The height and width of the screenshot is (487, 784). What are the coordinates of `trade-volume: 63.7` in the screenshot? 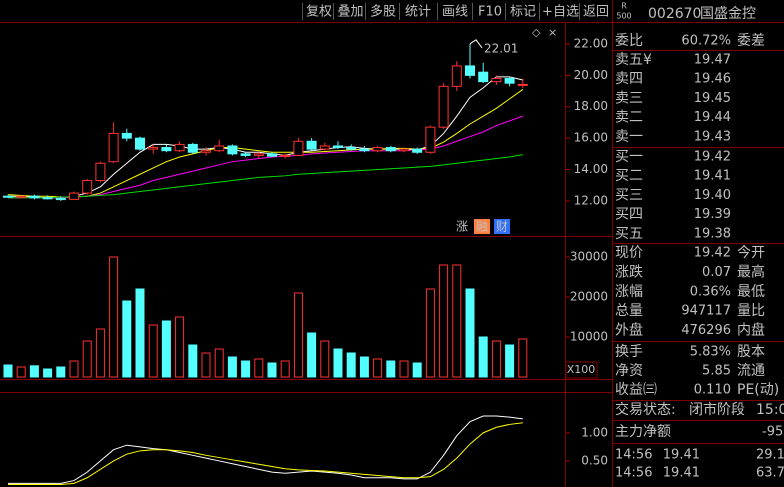 It's located at (770, 473).